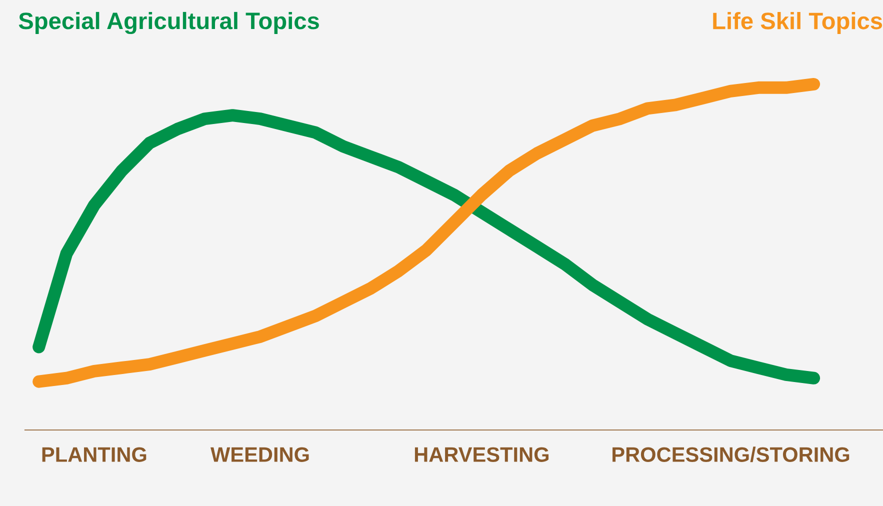  I want to click on x-tick-label: PROCESSING/STORING, so click(731, 454).